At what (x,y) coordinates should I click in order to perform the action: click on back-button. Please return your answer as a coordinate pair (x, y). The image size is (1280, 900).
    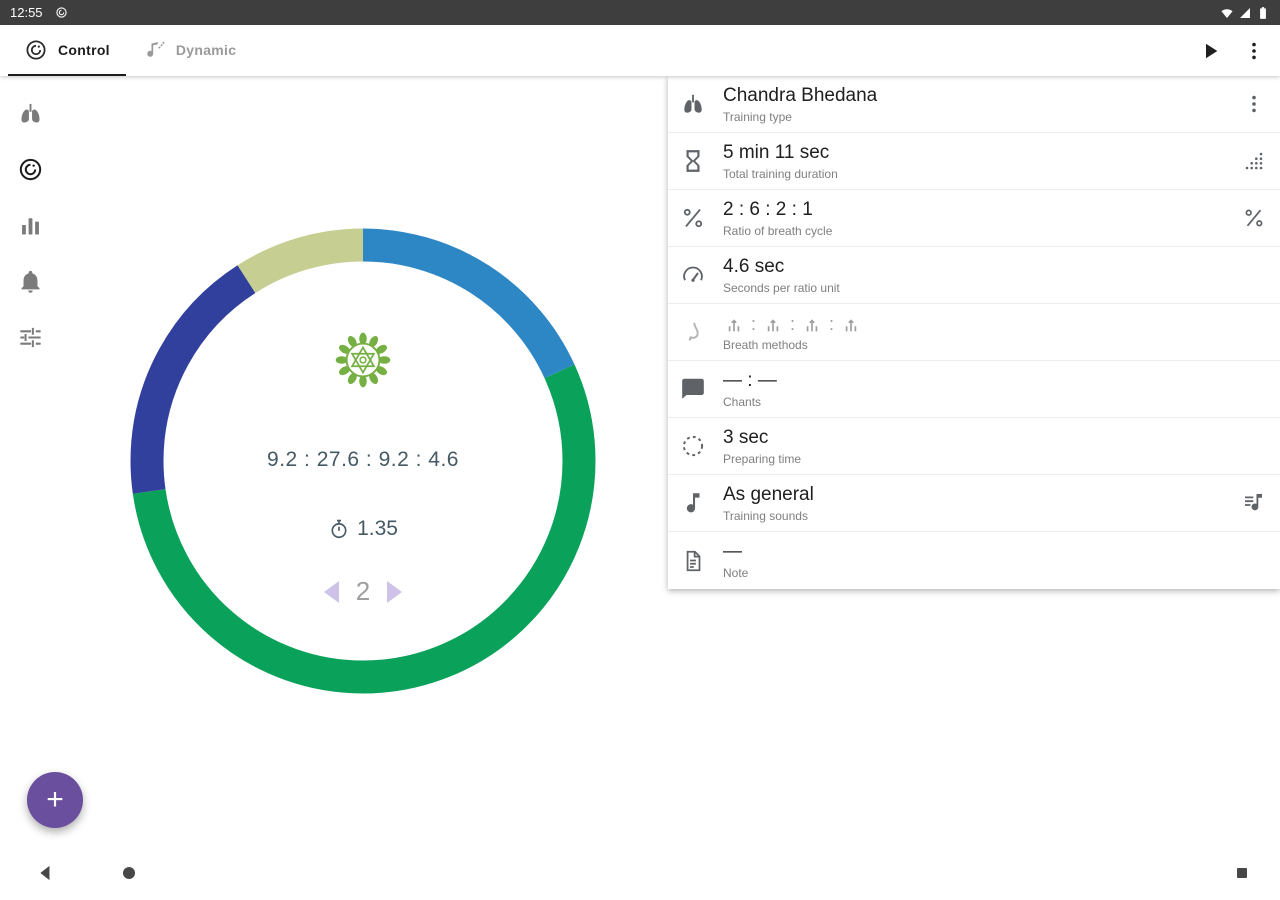
    Looking at the image, I should click on (45, 872).